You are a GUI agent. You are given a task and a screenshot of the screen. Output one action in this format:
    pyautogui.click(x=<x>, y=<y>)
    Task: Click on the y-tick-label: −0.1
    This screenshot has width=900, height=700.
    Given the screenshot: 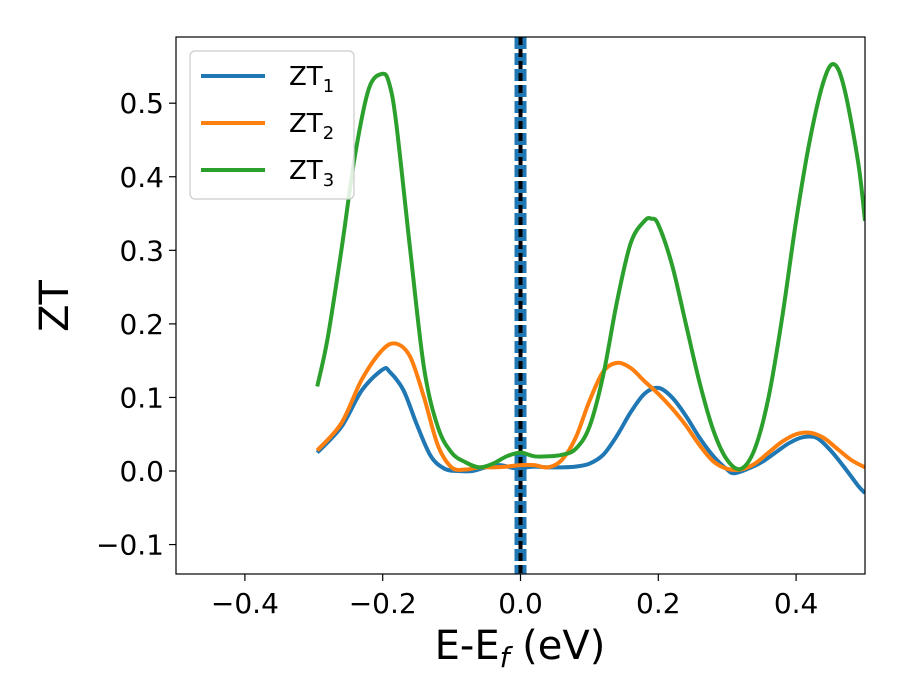 What is the action you would take?
    pyautogui.click(x=130, y=545)
    